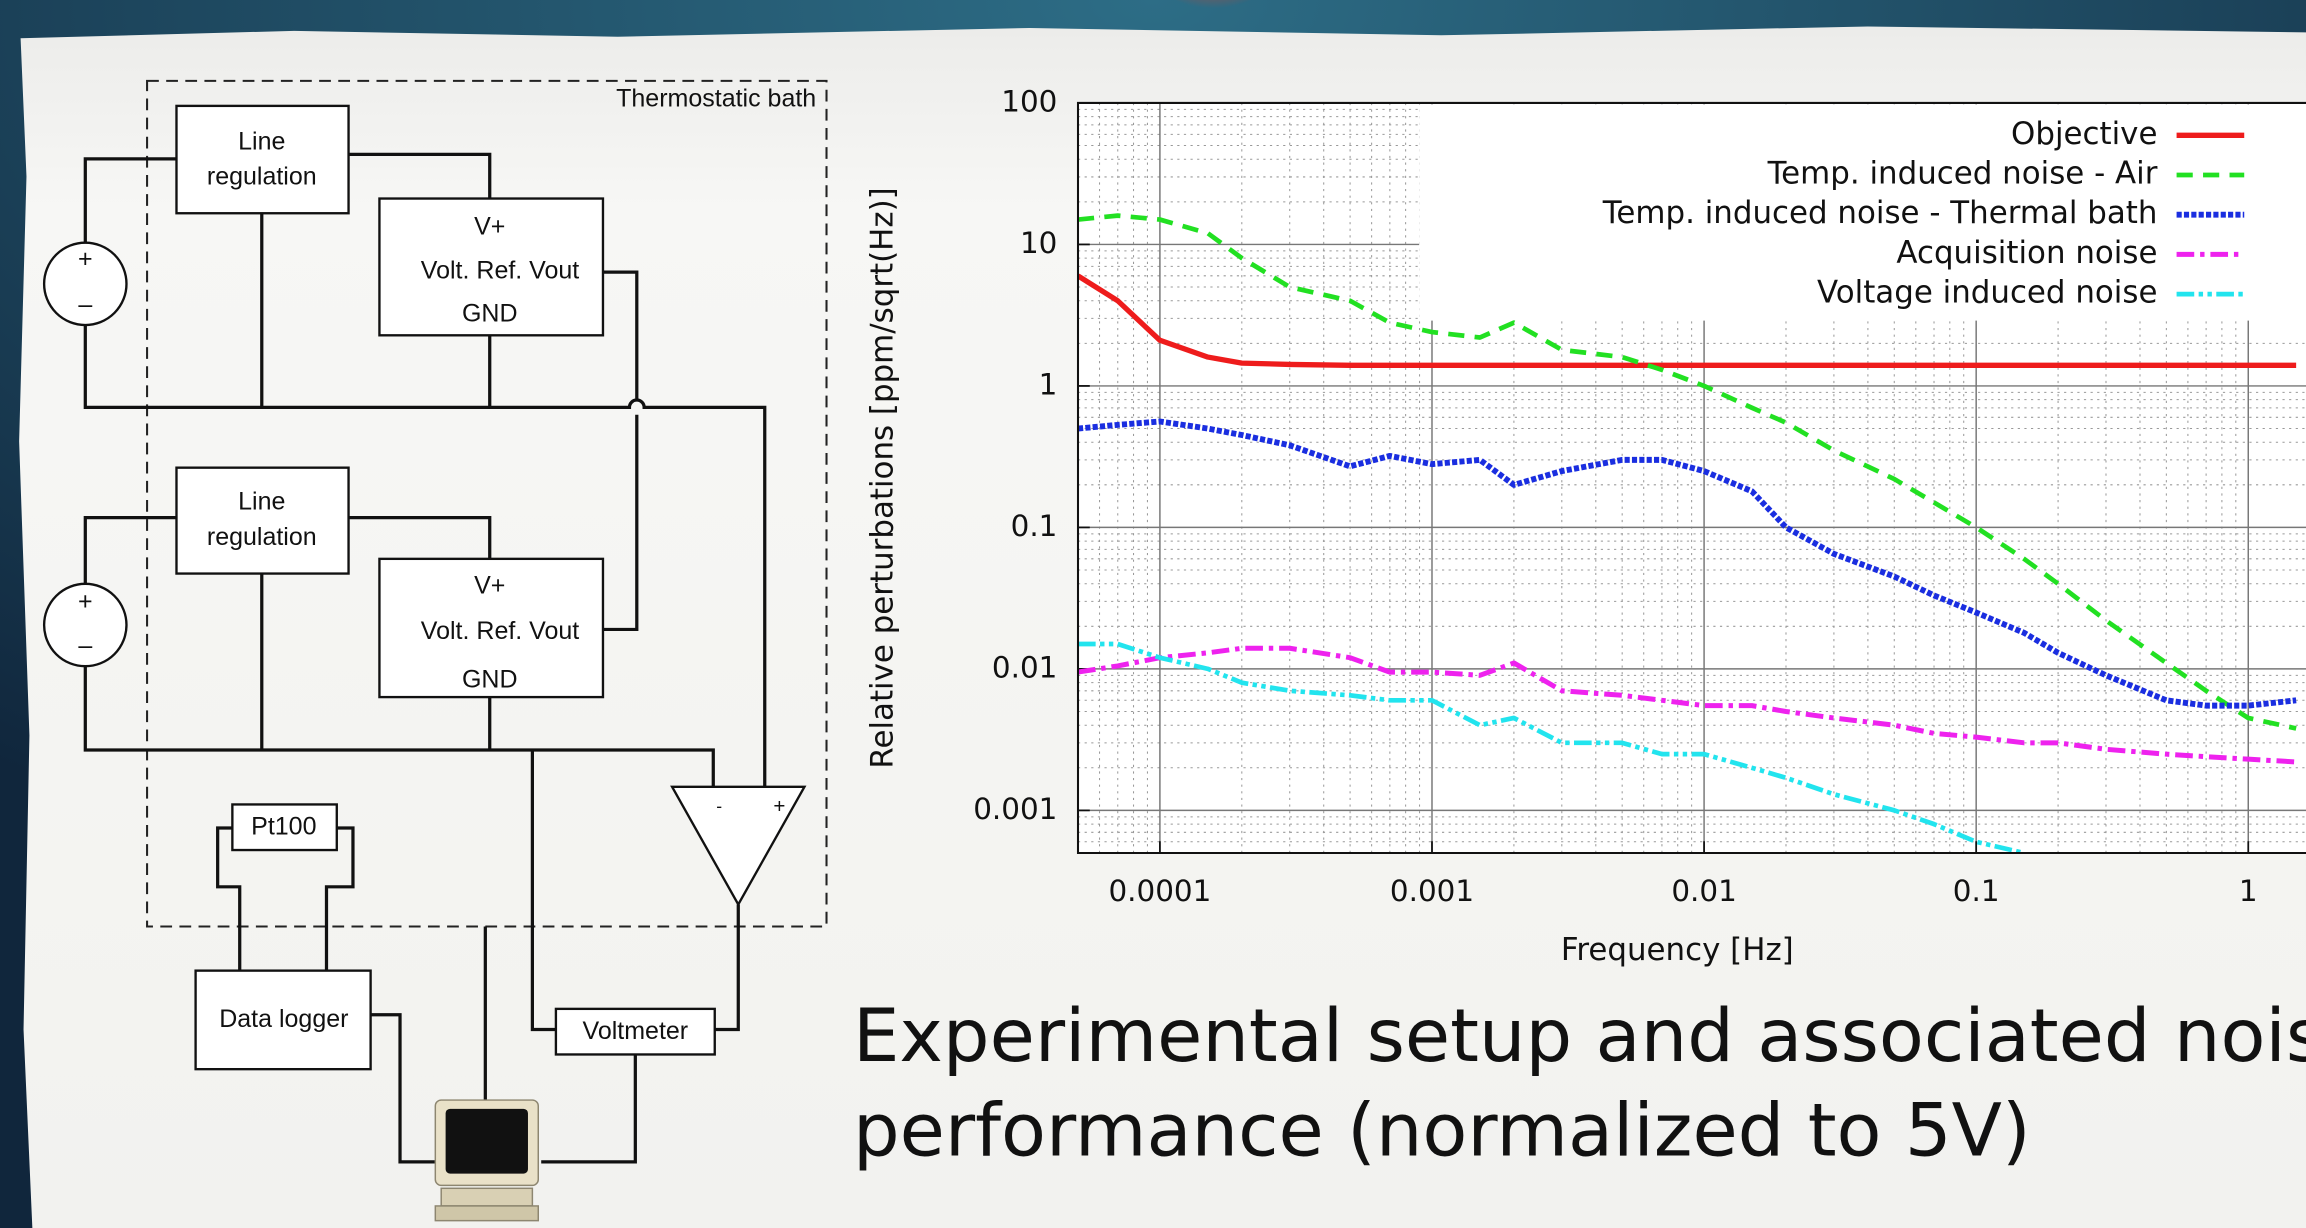  I want to click on legend-label: Temp. induced noise - Thermal bath, so click(1880, 213).